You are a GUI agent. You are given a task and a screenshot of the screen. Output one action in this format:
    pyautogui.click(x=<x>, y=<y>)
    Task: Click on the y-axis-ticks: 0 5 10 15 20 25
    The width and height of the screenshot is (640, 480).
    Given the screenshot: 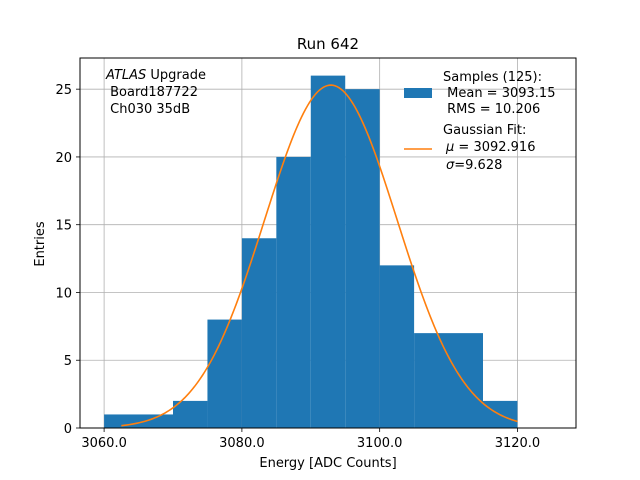 What is the action you would take?
    pyautogui.click(x=67, y=260)
    